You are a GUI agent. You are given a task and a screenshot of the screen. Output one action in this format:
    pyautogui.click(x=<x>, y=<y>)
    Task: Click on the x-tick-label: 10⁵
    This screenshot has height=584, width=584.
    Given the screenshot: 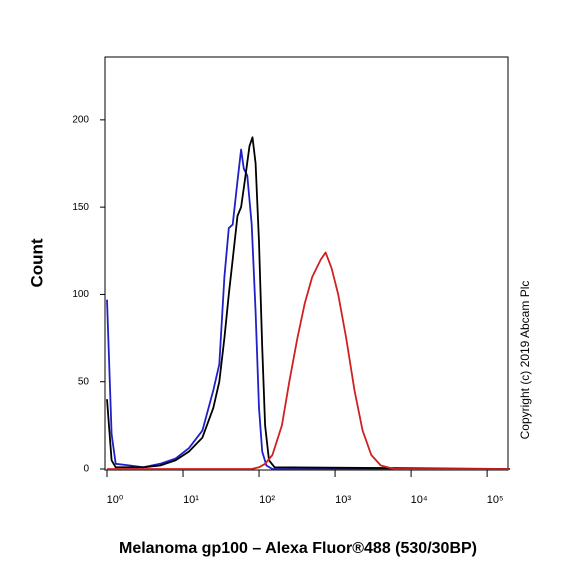 What is the action you would take?
    pyautogui.click(x=495, y=500)
    